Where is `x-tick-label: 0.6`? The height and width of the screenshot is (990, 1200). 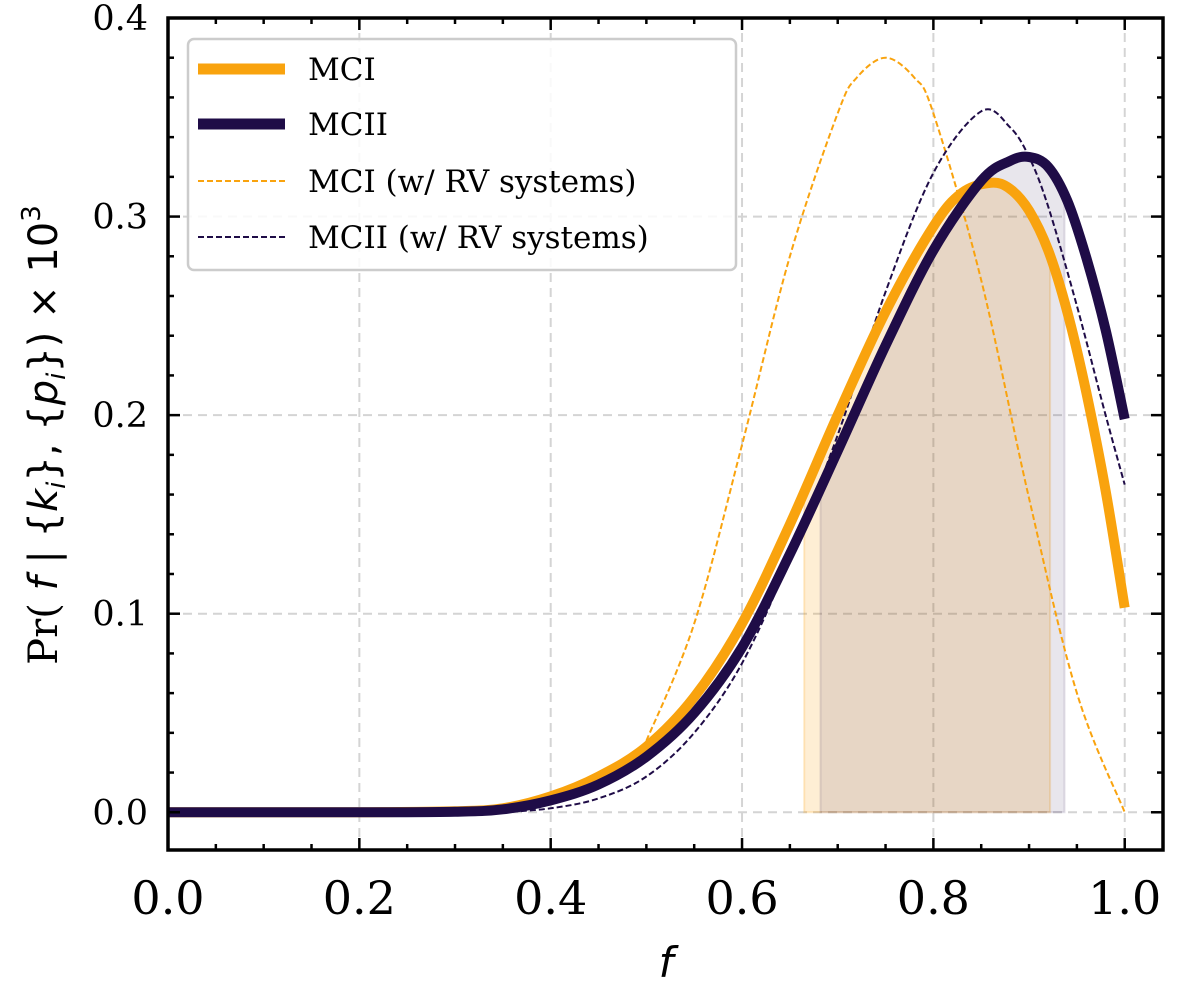
x-tick-label: 0.6 is located at coordinates (741, 898).